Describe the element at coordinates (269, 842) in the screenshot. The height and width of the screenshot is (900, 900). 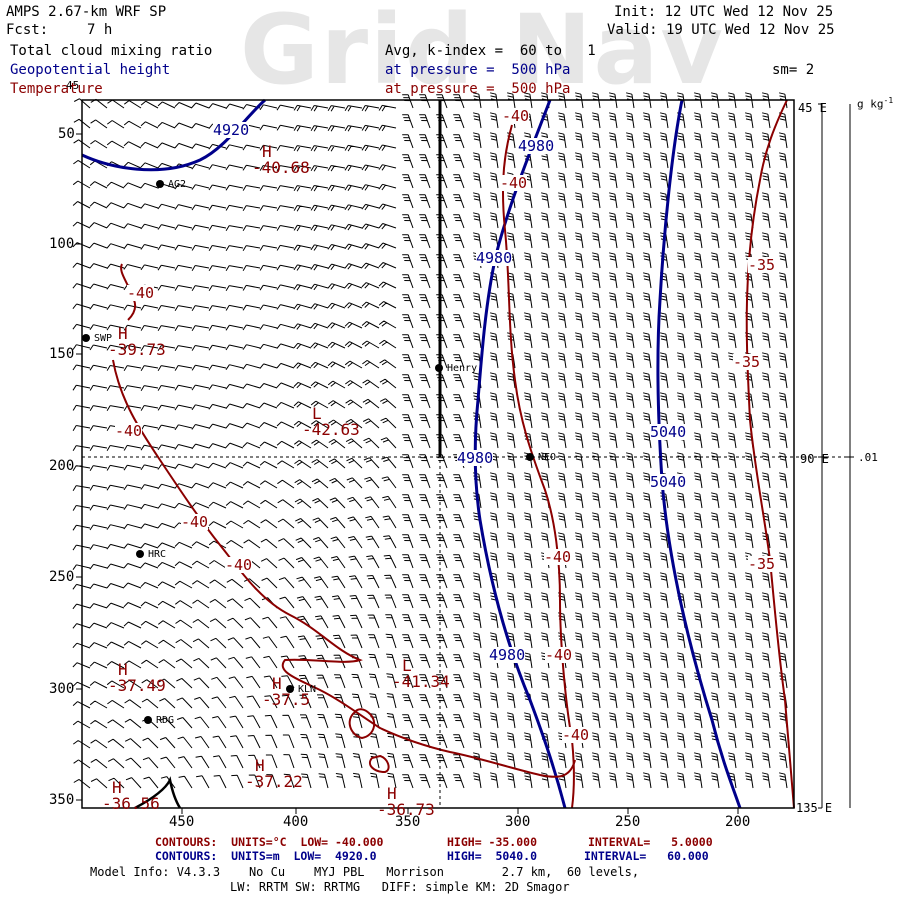
I see `footer-temp-contours: CONTOURS: UNITS=°C LOW= -40.000` at that location.